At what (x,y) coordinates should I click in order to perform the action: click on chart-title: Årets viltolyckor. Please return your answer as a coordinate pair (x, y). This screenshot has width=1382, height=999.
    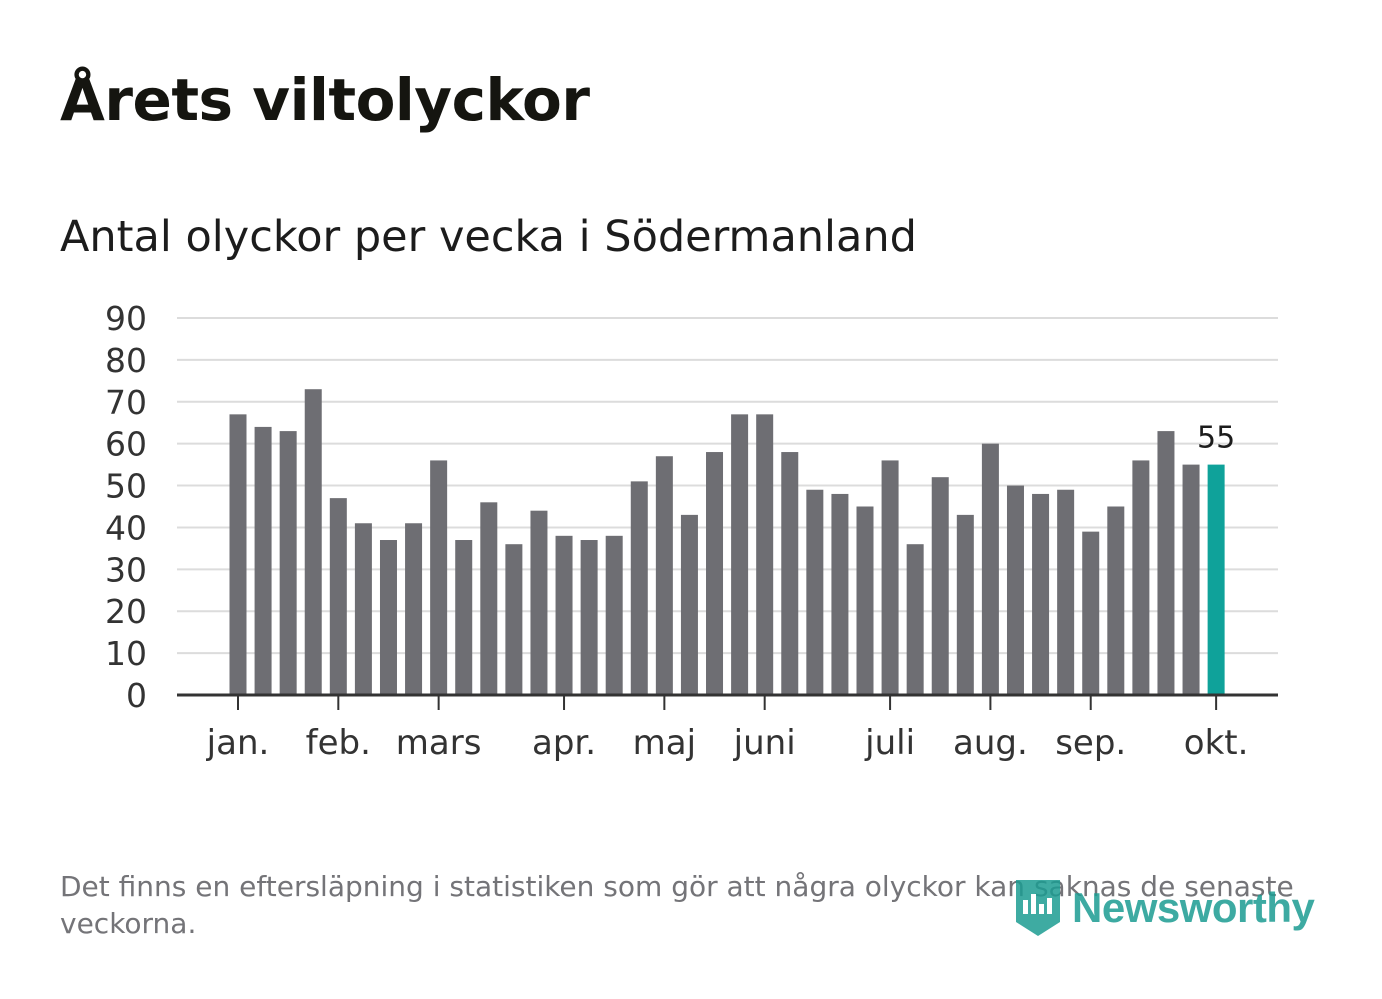
    Looking at the image, I should click on (325, 100).